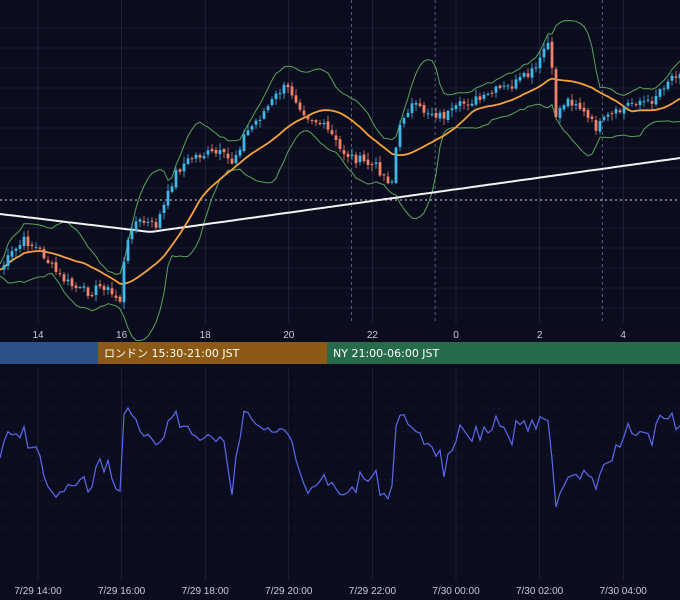  I want to click on oscillator-x-tick-label: 7/30 04:00, so click(624, 591).